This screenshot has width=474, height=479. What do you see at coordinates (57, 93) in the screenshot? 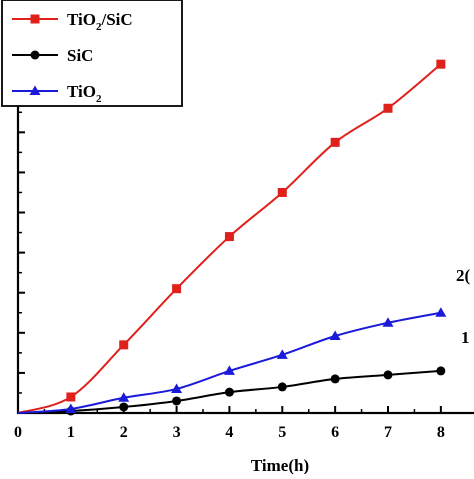
I see `legend-item-2: TiO2` at bounding box center [57, 93].